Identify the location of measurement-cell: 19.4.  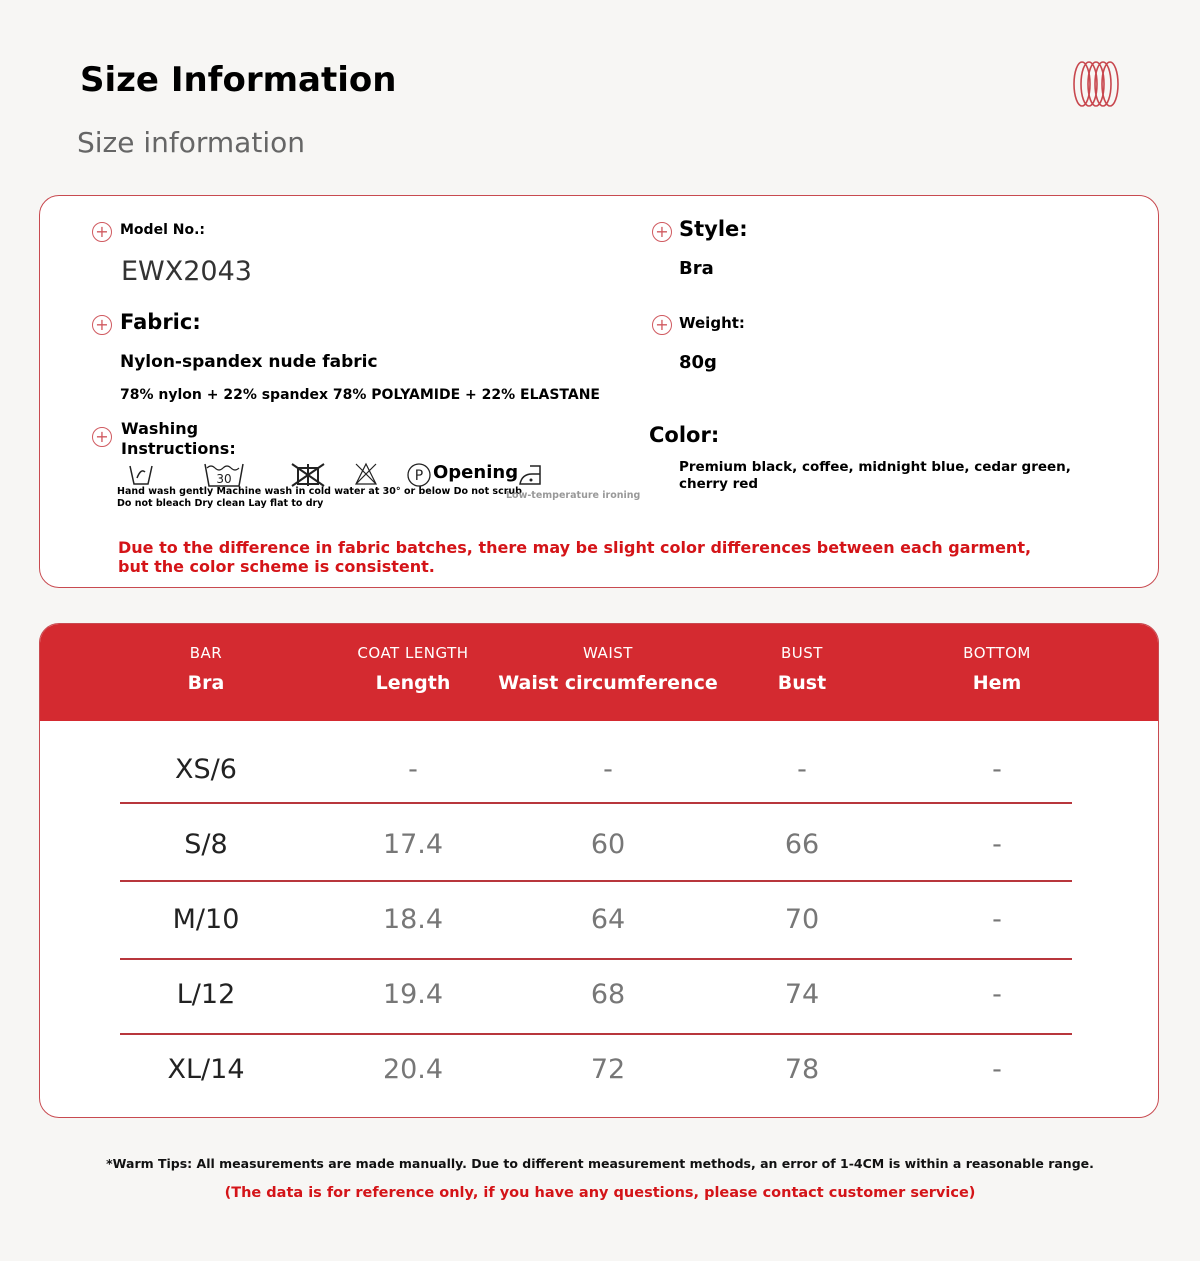
(413, 994).